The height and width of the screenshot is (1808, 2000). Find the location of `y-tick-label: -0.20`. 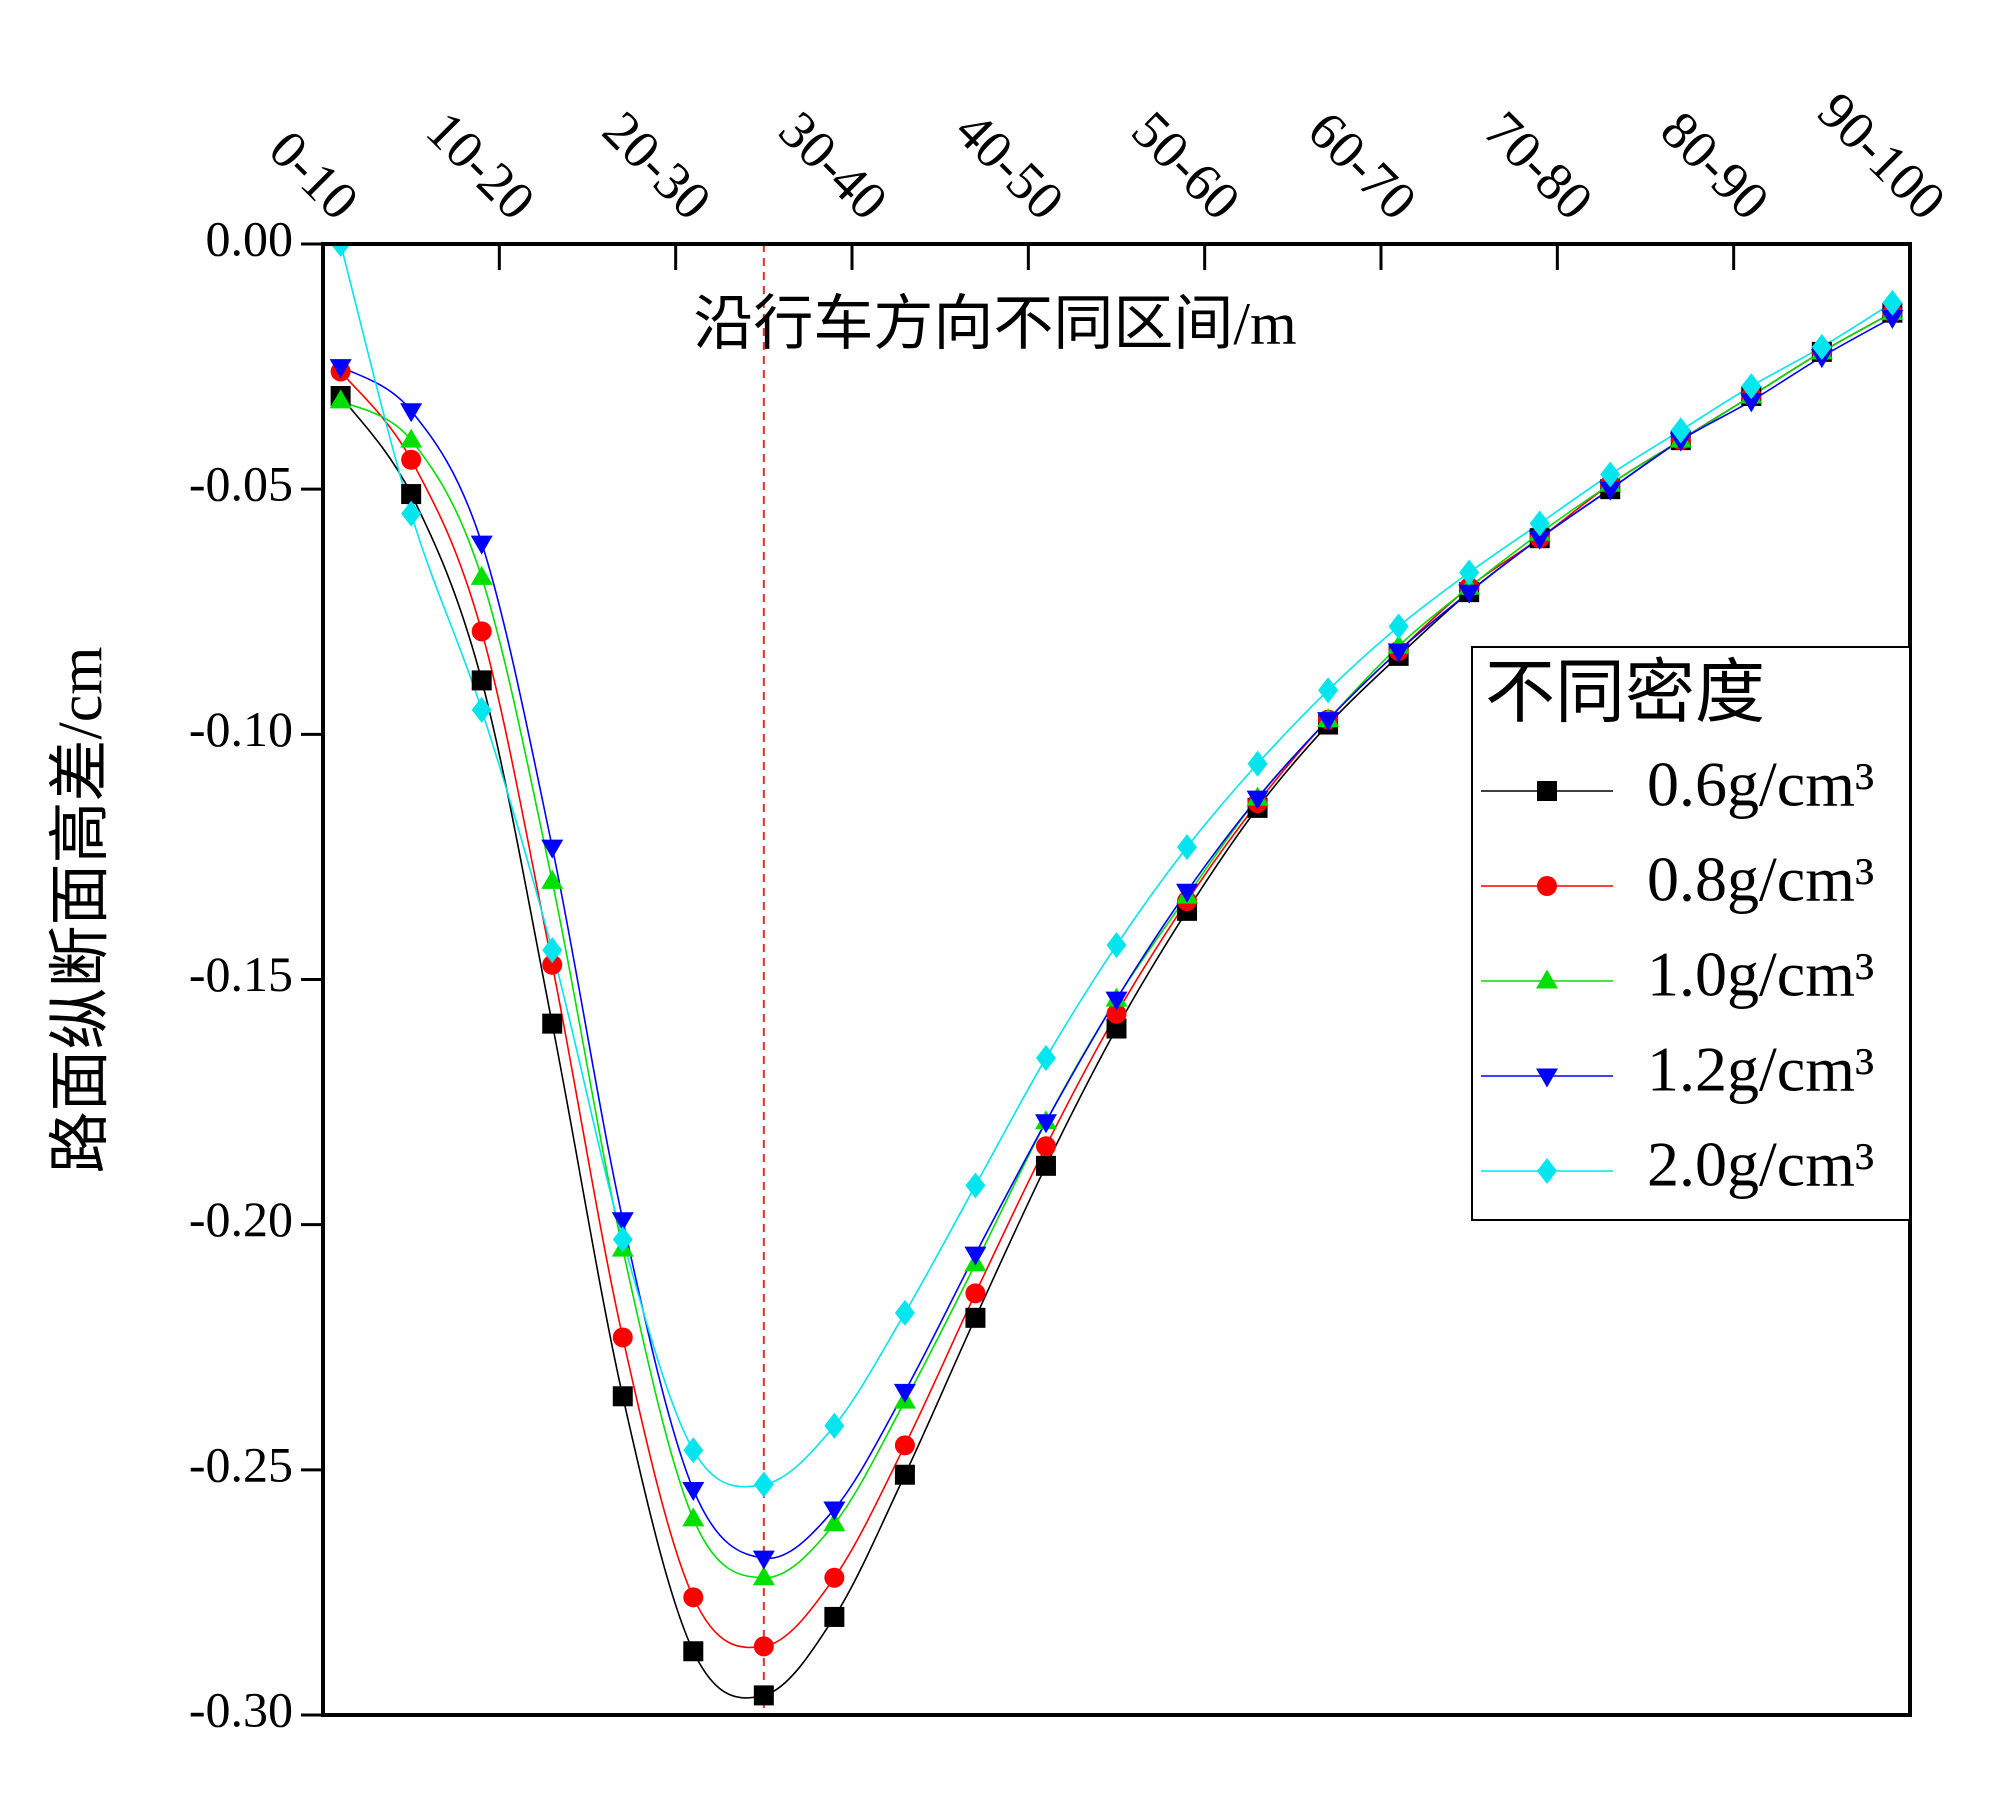

y-tick-label: -0.20 is located at coordinates (241, 1219).